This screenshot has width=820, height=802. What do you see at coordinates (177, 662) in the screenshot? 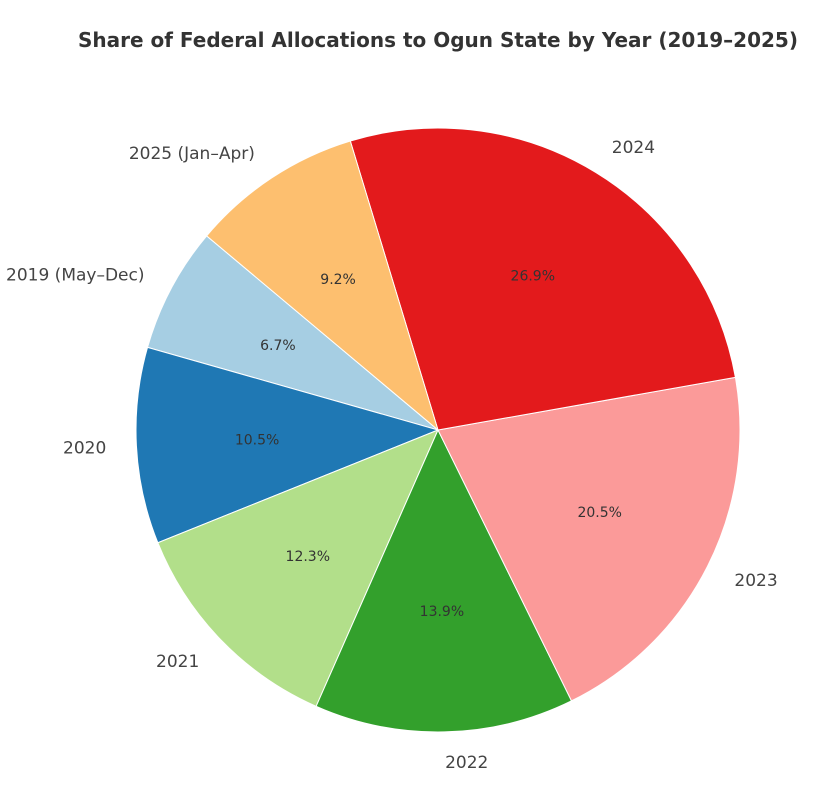
I see `slice-label-2: 2021` at bounding box center [177, 662].